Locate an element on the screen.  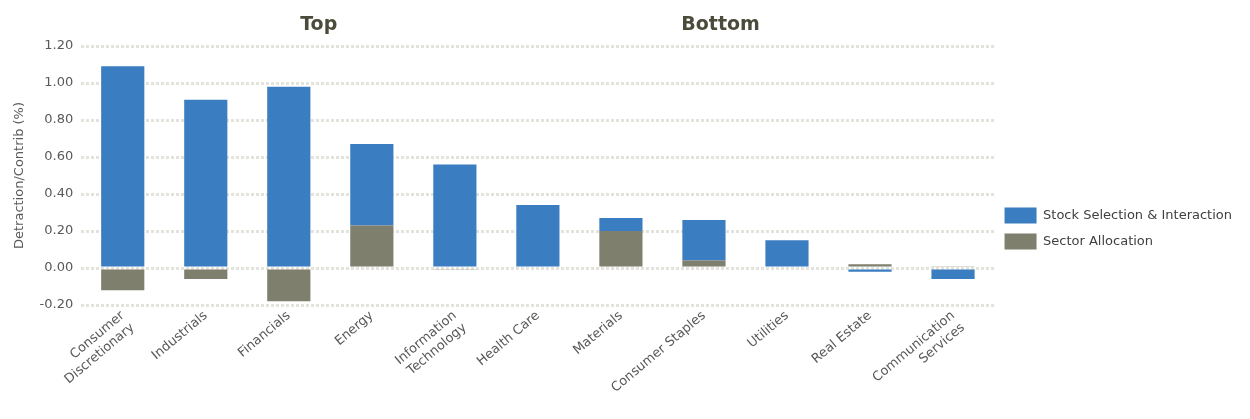
y-axis-title: Detraction/Contrib (%) is located at coordinates (19, 175).